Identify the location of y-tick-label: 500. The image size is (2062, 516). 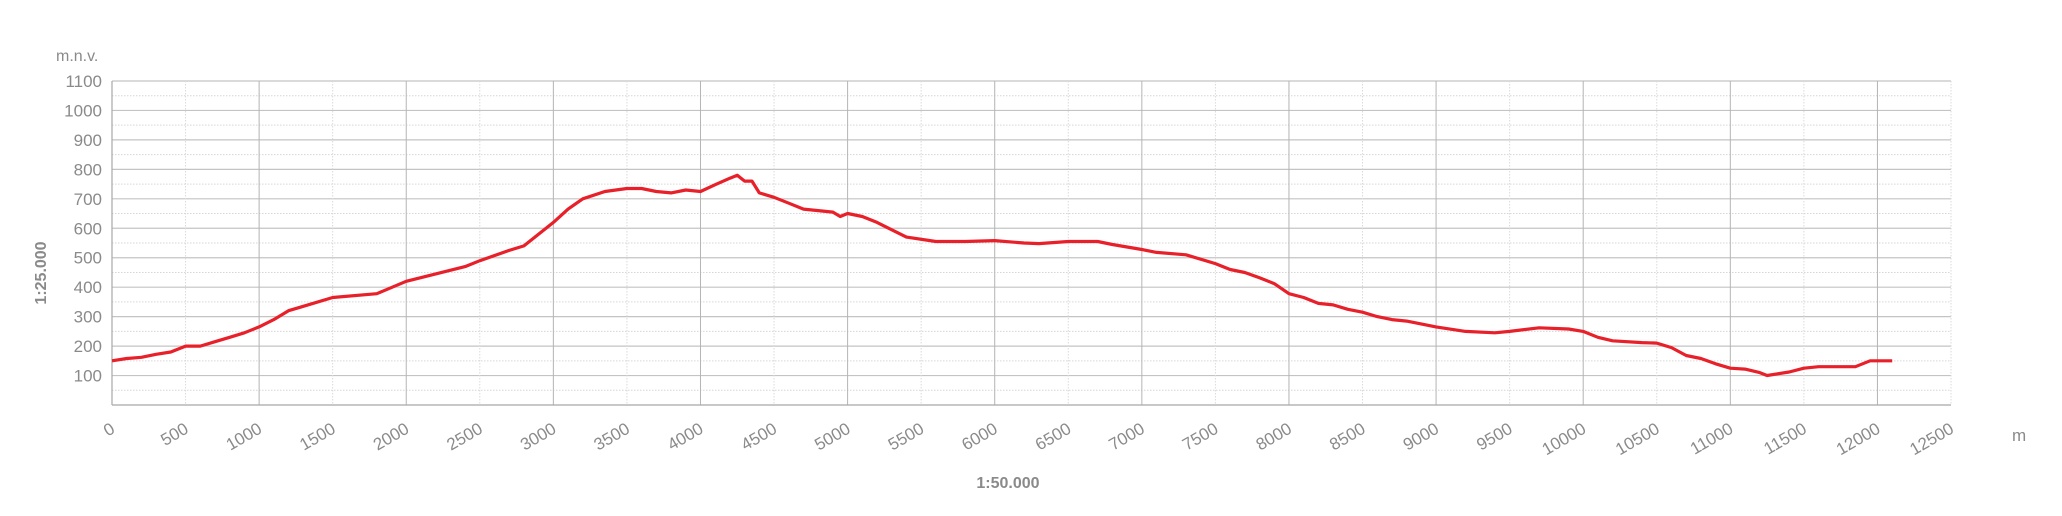
(88, 258).